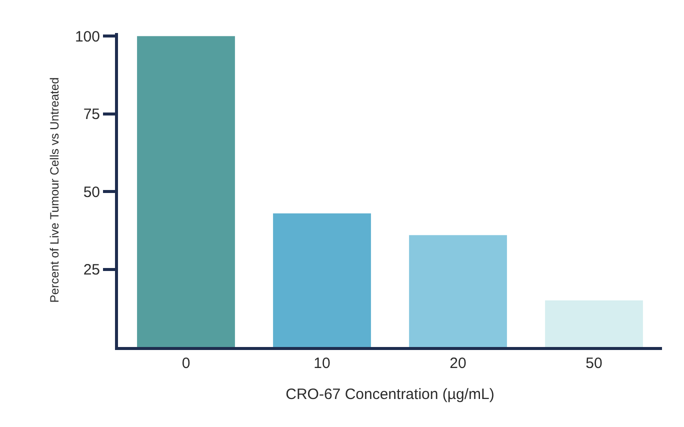 Image resolution: width=684 pixels, height=427 pixels. I want to click on y-tick-label: 50, so click(91, 192).